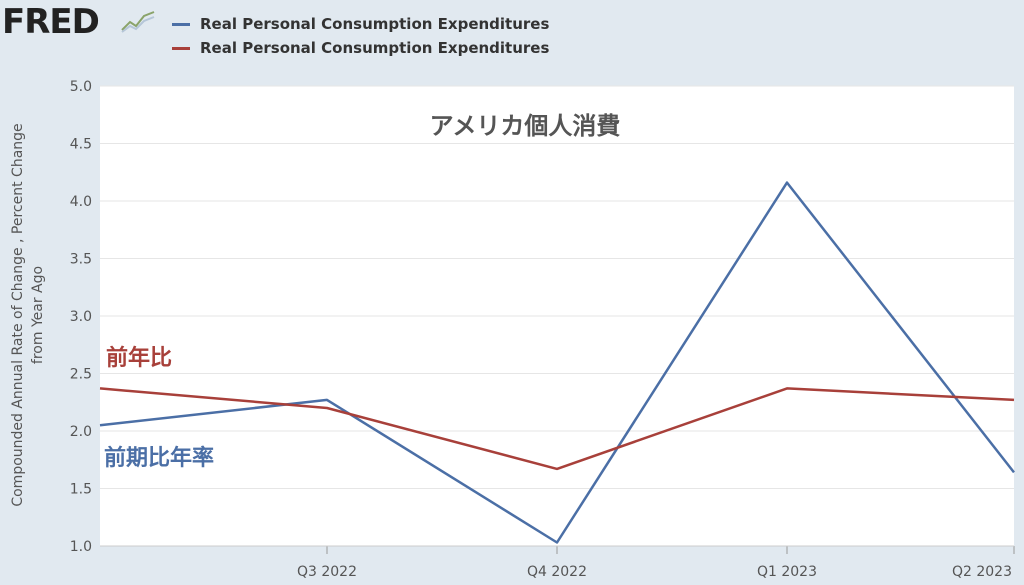  What do you see at coordinates (138, 21) in the screenshot?
I see `trend-line-icon` at bounding box center [138, 21].